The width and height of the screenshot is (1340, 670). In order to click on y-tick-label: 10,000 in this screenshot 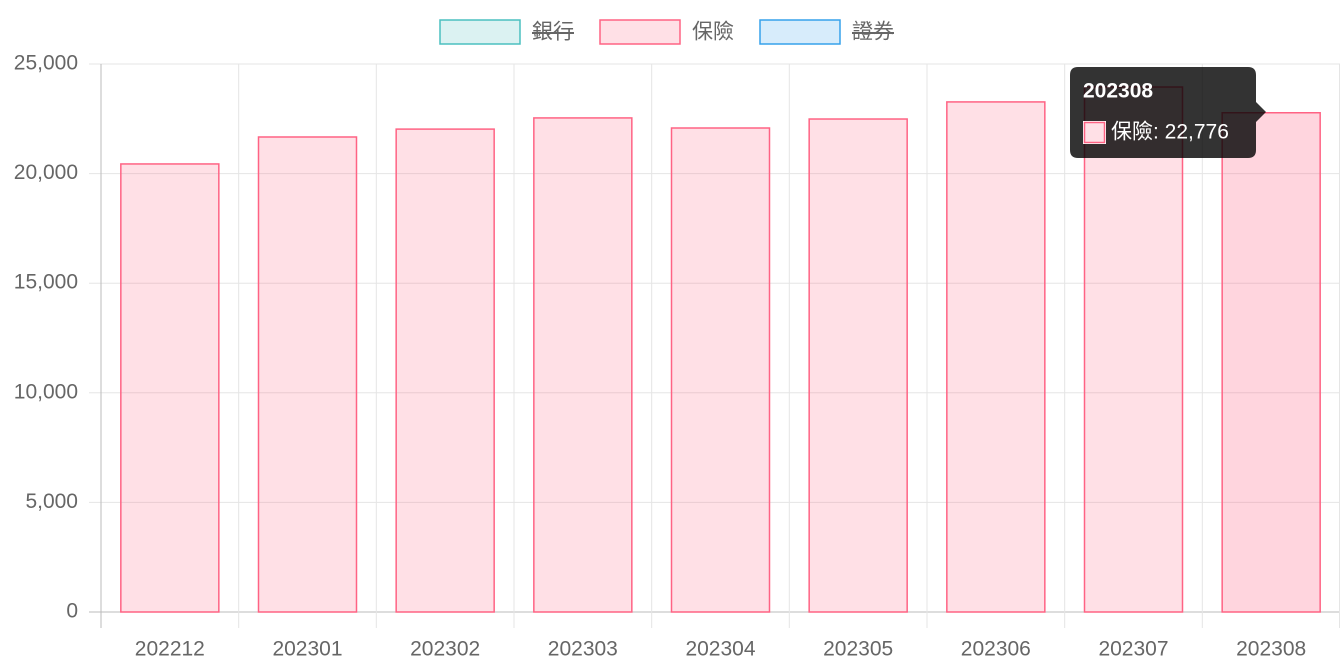, I will do `click(46, 391)`.